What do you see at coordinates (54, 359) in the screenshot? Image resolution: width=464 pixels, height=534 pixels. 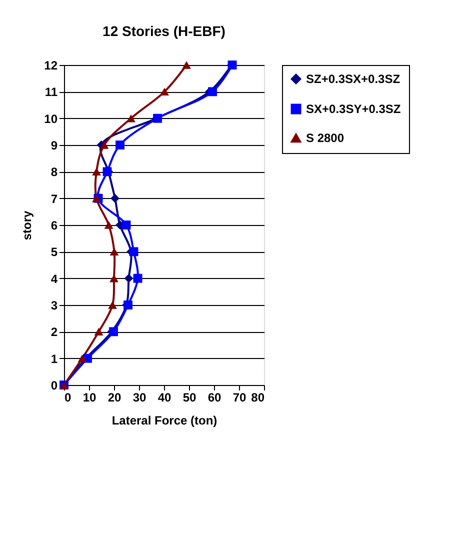 I see `y-tick-label: 1` at bounding box center [54, 359].